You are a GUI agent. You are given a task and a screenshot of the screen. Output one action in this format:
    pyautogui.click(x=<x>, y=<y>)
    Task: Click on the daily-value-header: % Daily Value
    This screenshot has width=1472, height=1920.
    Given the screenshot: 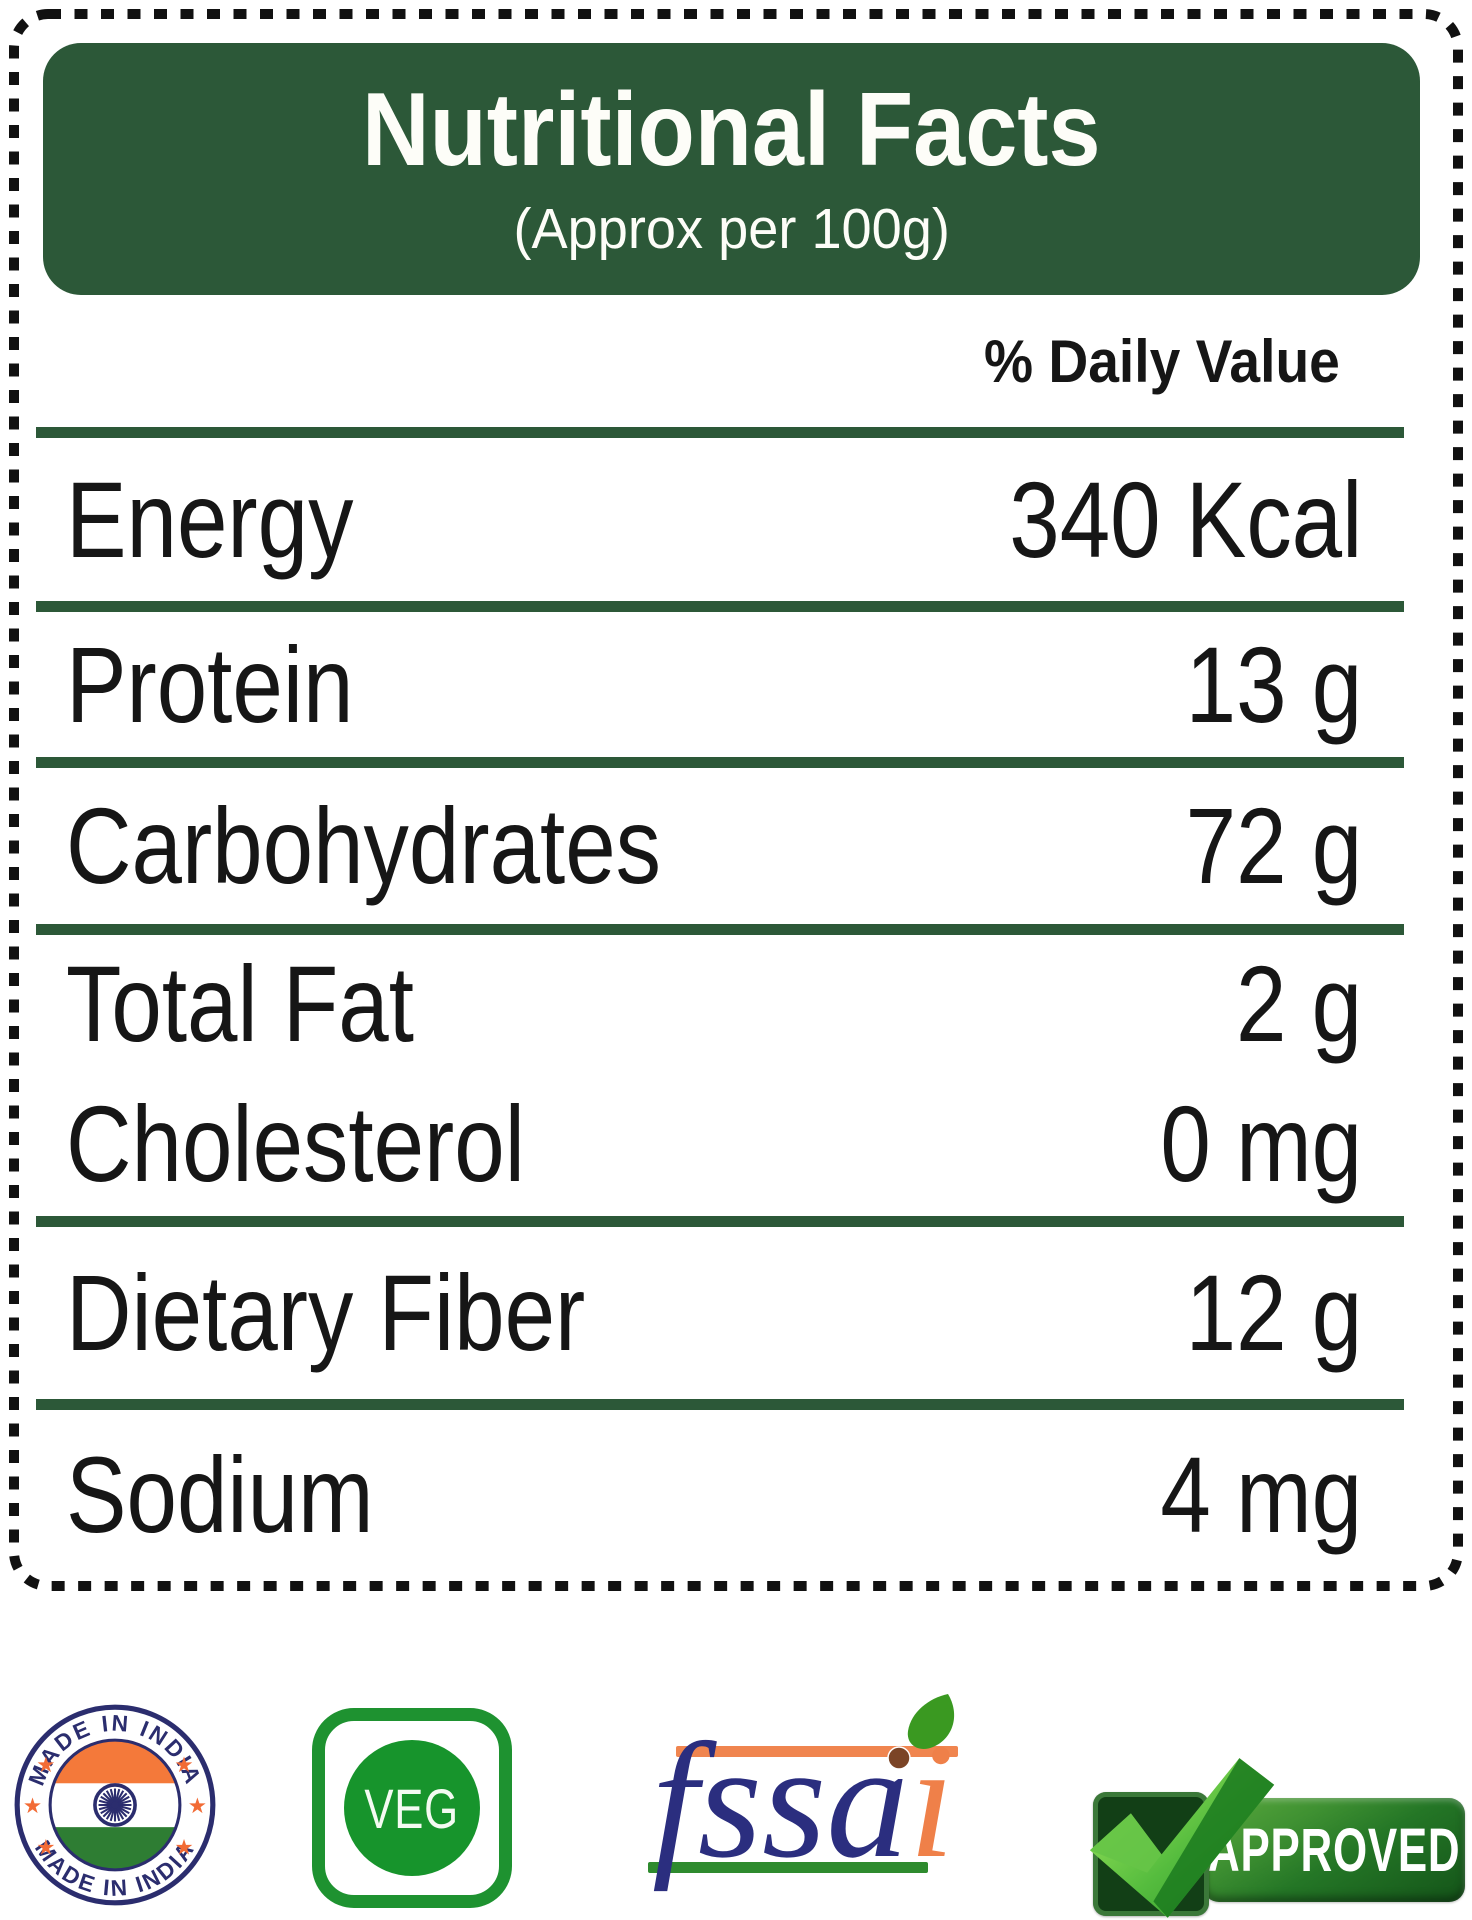 What is the action you would take?
    pyautogui.click(x=1162, y=361)
    